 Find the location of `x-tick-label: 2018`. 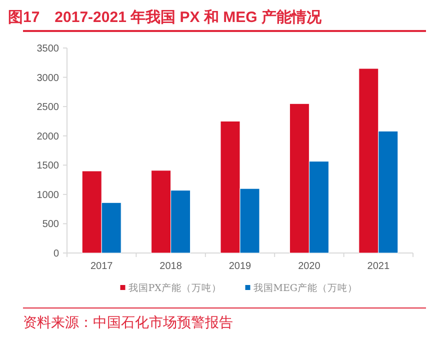

x-tick-label: 2018 is located at coordinates (171, 266).